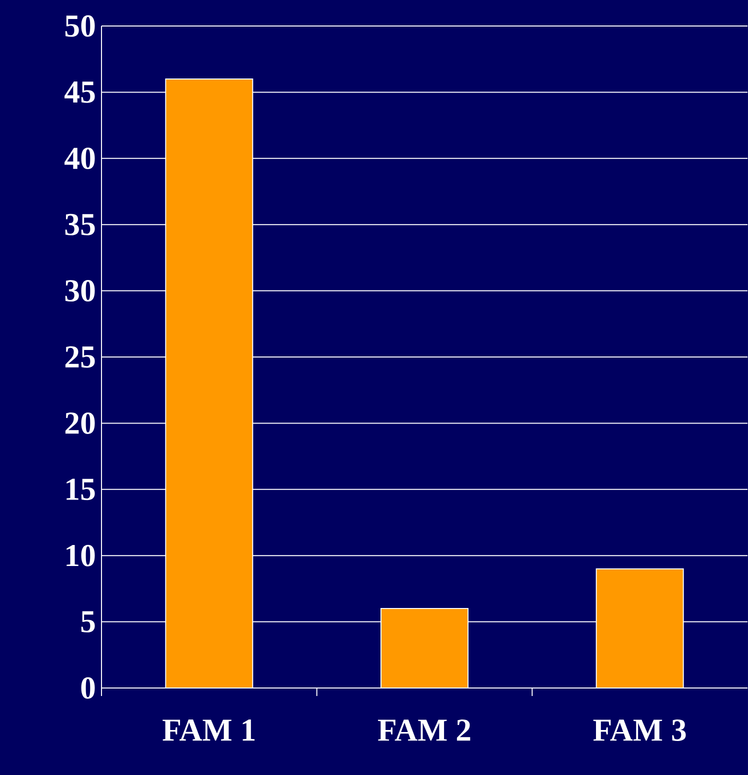 The width and height of the screenshot is (748, 775). I want to click on y-tick-label: 30, so click(80, 291).